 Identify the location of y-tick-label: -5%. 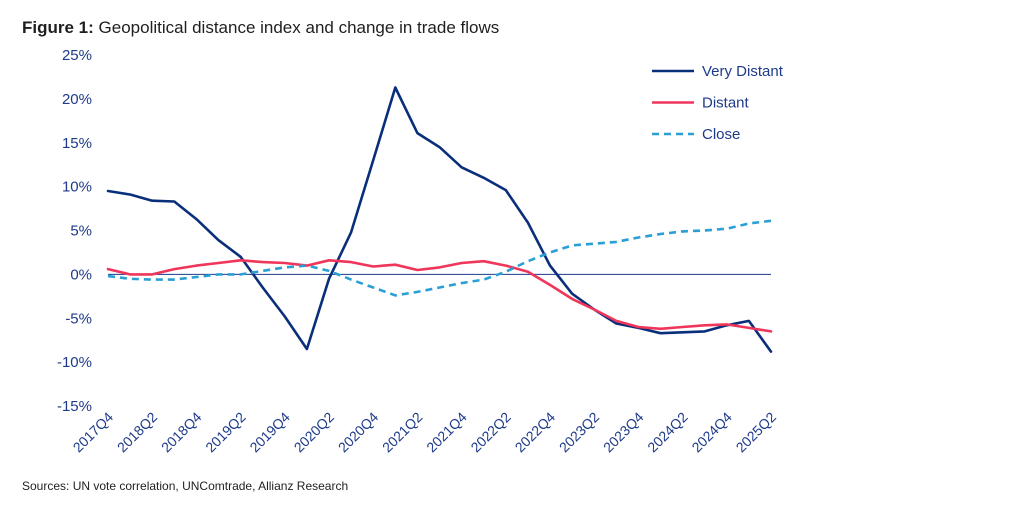
(78, 318).